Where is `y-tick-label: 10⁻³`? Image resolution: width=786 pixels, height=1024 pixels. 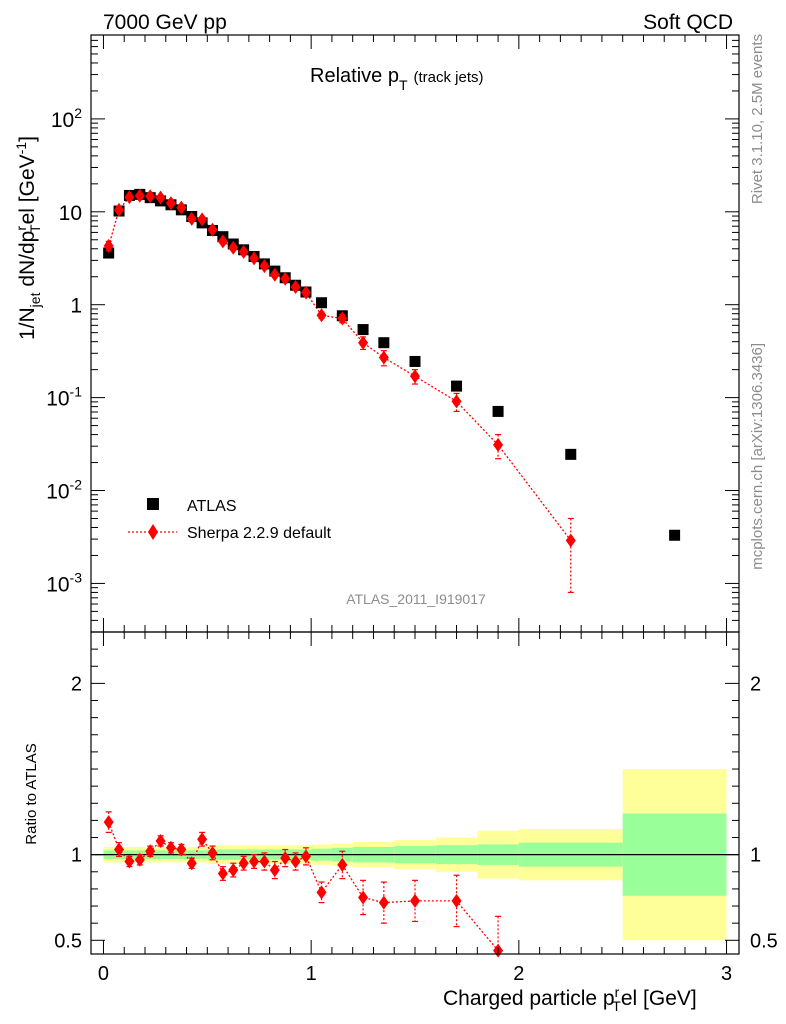 y-tick-label: 10⁻³ is located at coordinates (64, 582).